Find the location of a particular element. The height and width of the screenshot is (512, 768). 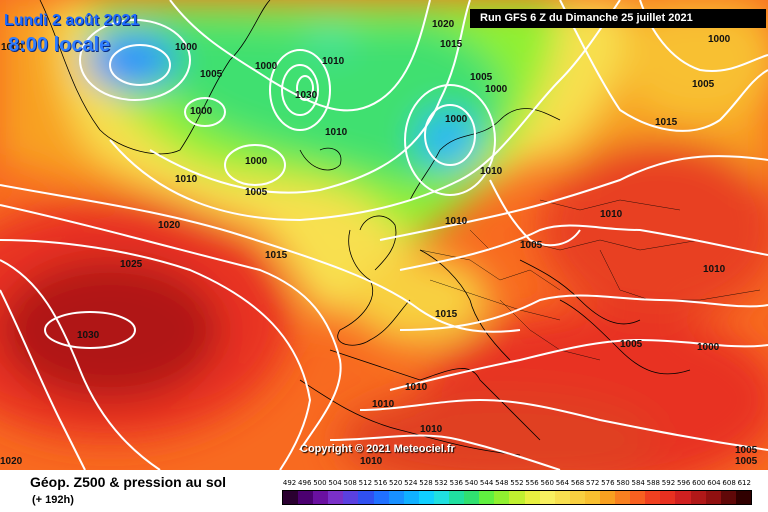

run-info: Run GFS 6 Z du Dimanche 25 juillet 2021 is located at coordinates (618, 18).